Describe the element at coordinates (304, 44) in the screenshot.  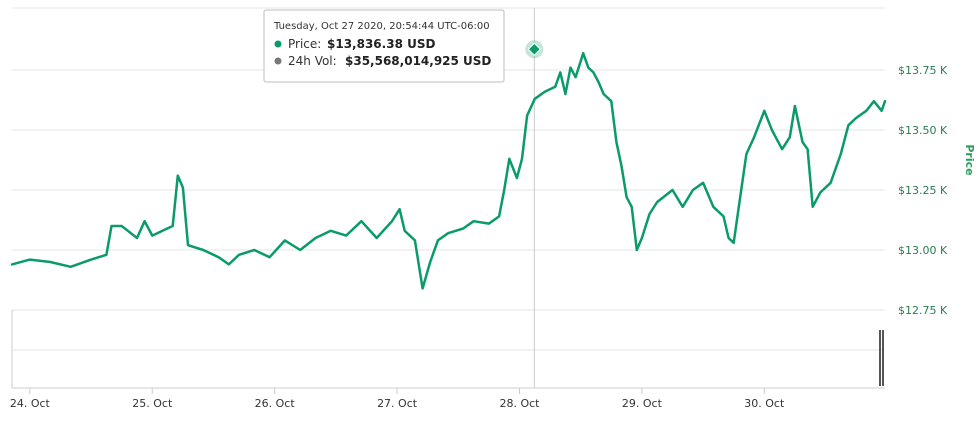
I see `tooltip-price-key: Price:` at that location.